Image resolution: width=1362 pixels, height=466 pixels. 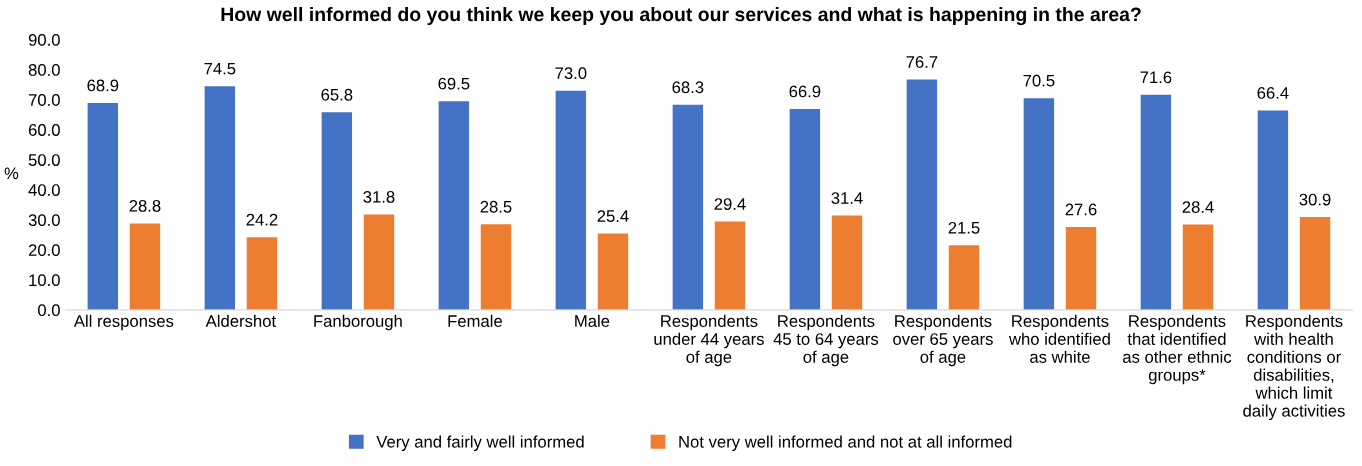 I want to click on x-tick-label: Respondents with health conditions or disabilities, which limit daily activities, so click(x=1294, y=367).